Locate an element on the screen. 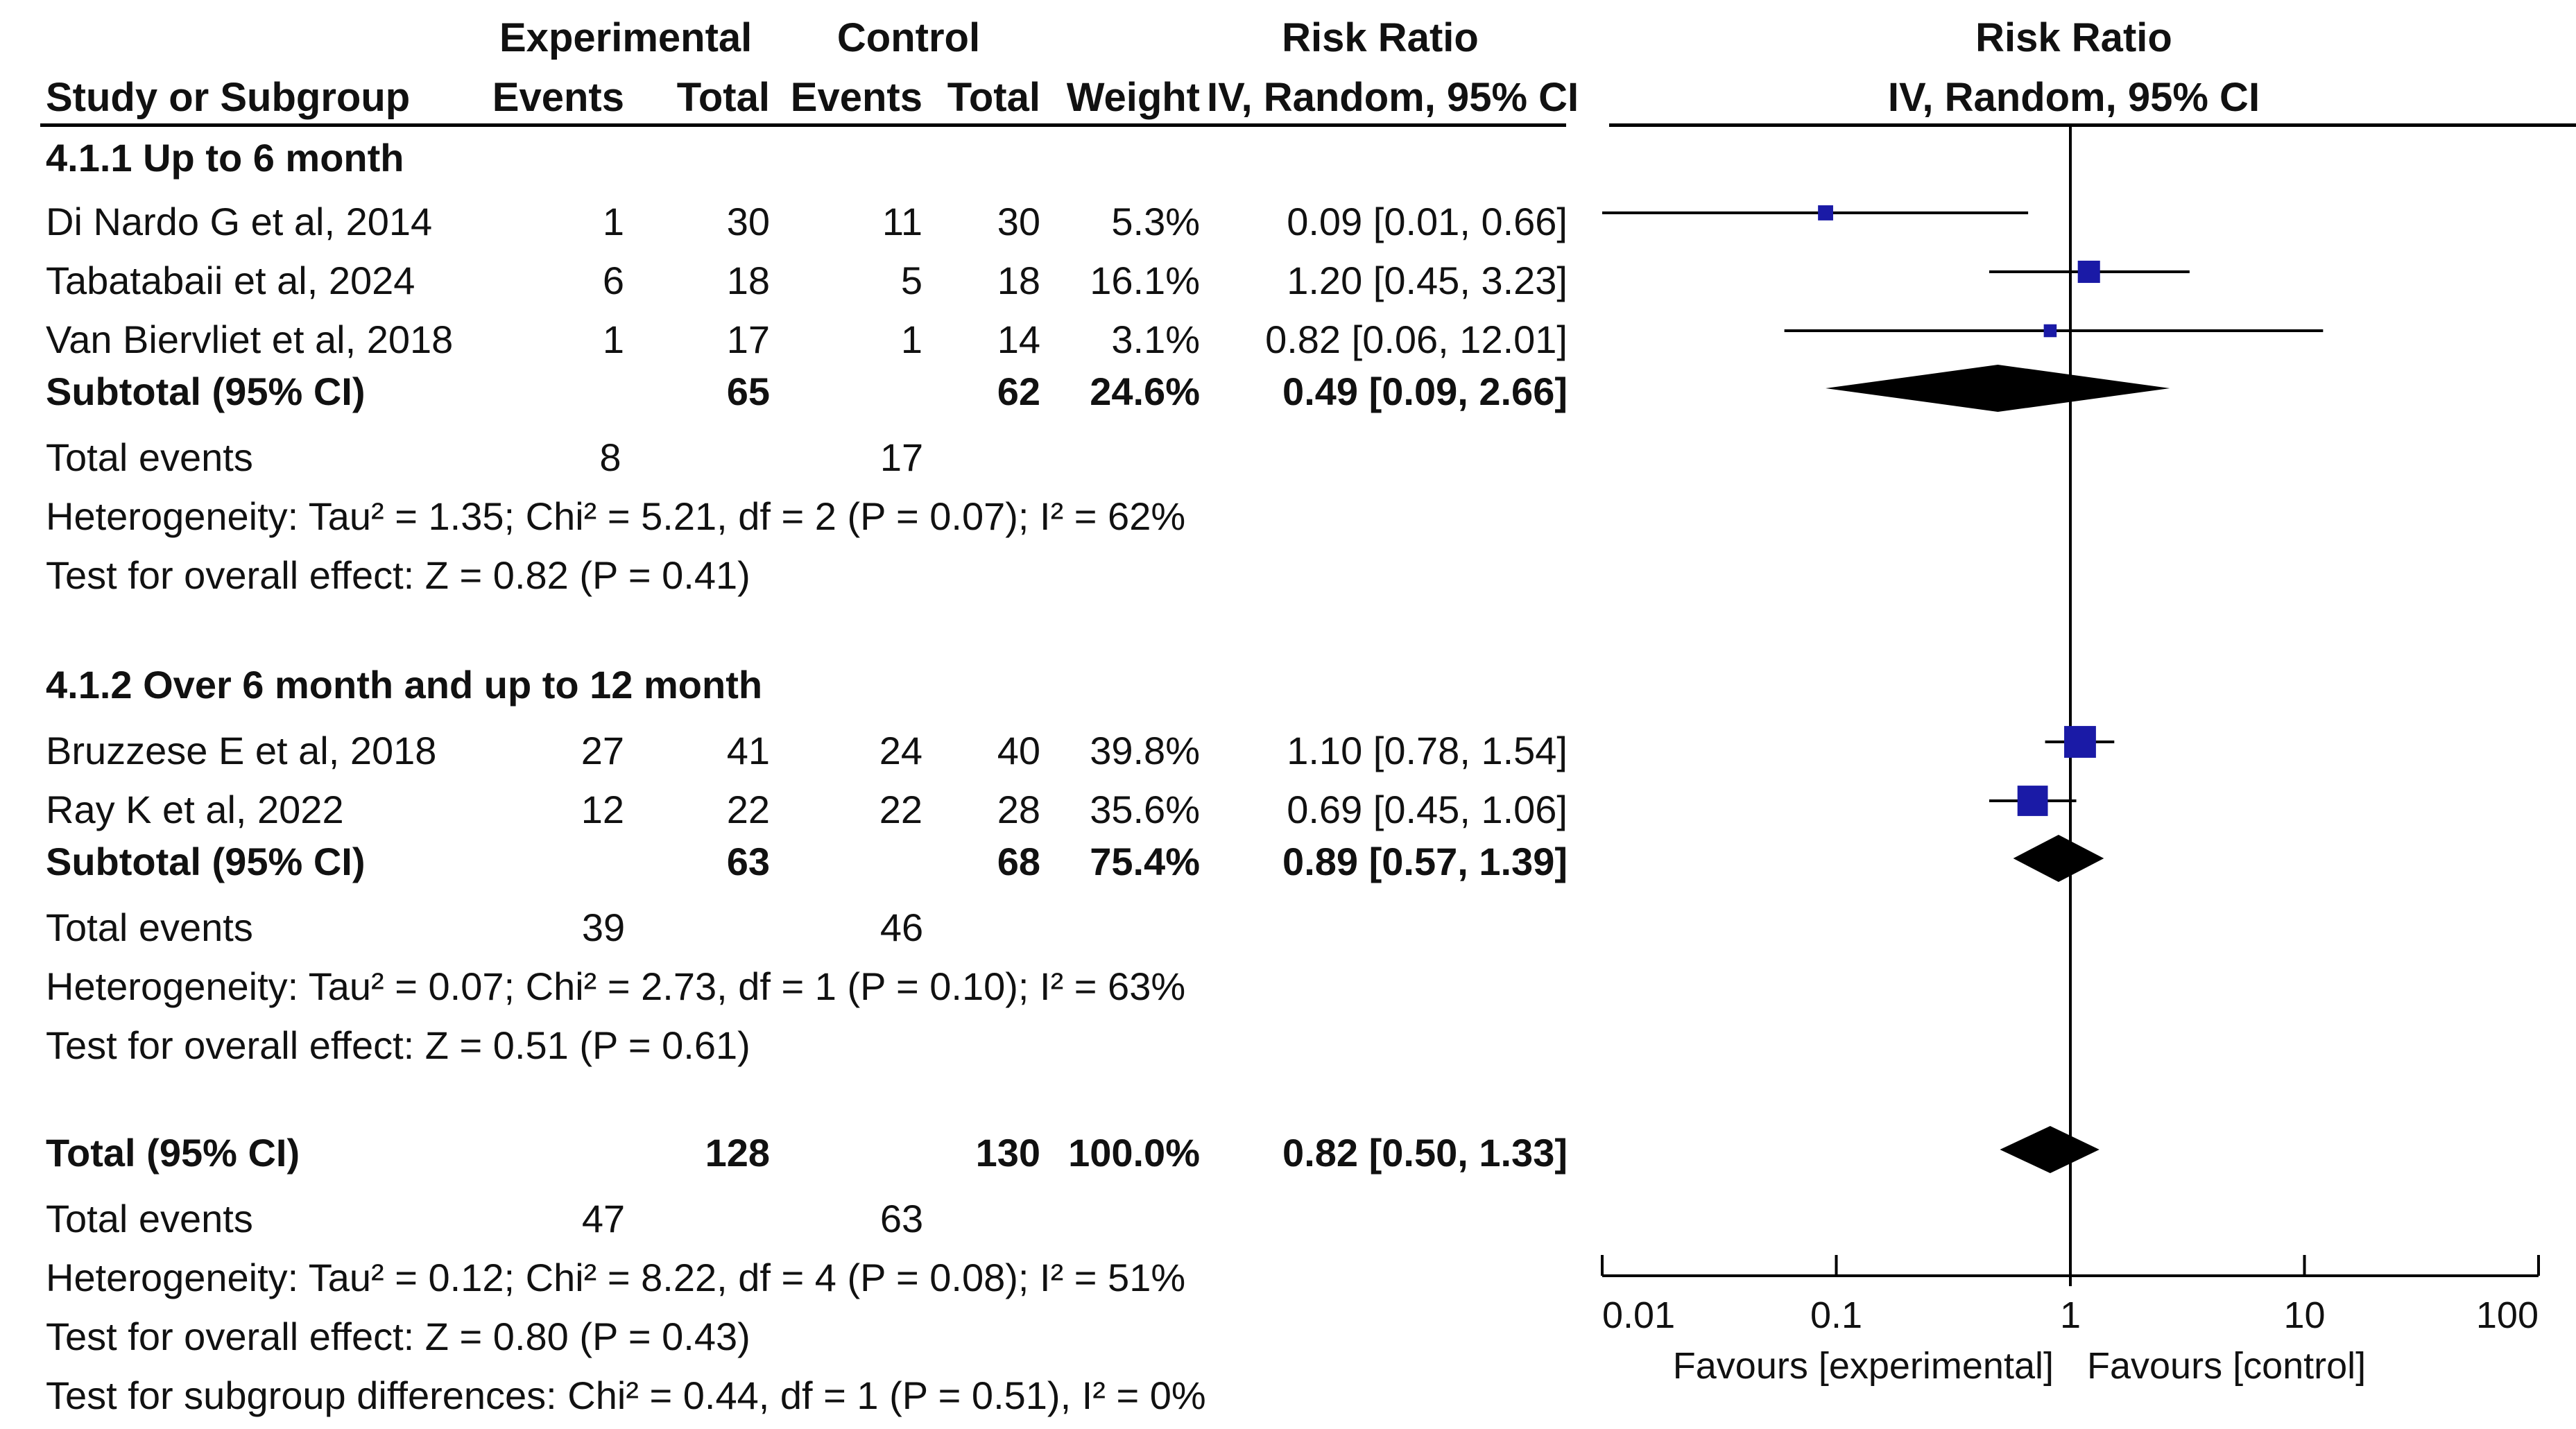 This screenshot has width=2576, height=1429. subtotal-exp-total: 63 is located at coordinates (748, 861).